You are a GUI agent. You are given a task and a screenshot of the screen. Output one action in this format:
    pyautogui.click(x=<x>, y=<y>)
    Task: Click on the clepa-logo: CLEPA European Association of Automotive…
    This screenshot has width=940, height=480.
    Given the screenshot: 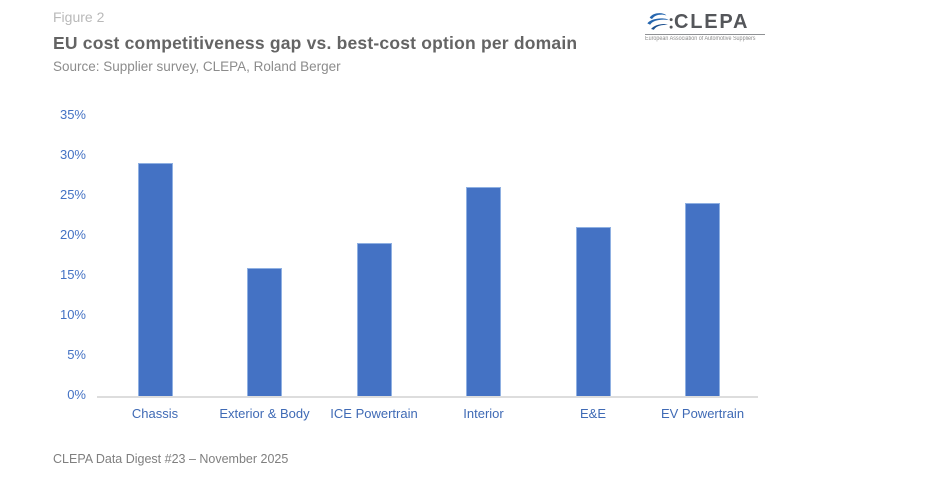 What is the action you would take?
    pyautogui.click(x=705, y=26)
    